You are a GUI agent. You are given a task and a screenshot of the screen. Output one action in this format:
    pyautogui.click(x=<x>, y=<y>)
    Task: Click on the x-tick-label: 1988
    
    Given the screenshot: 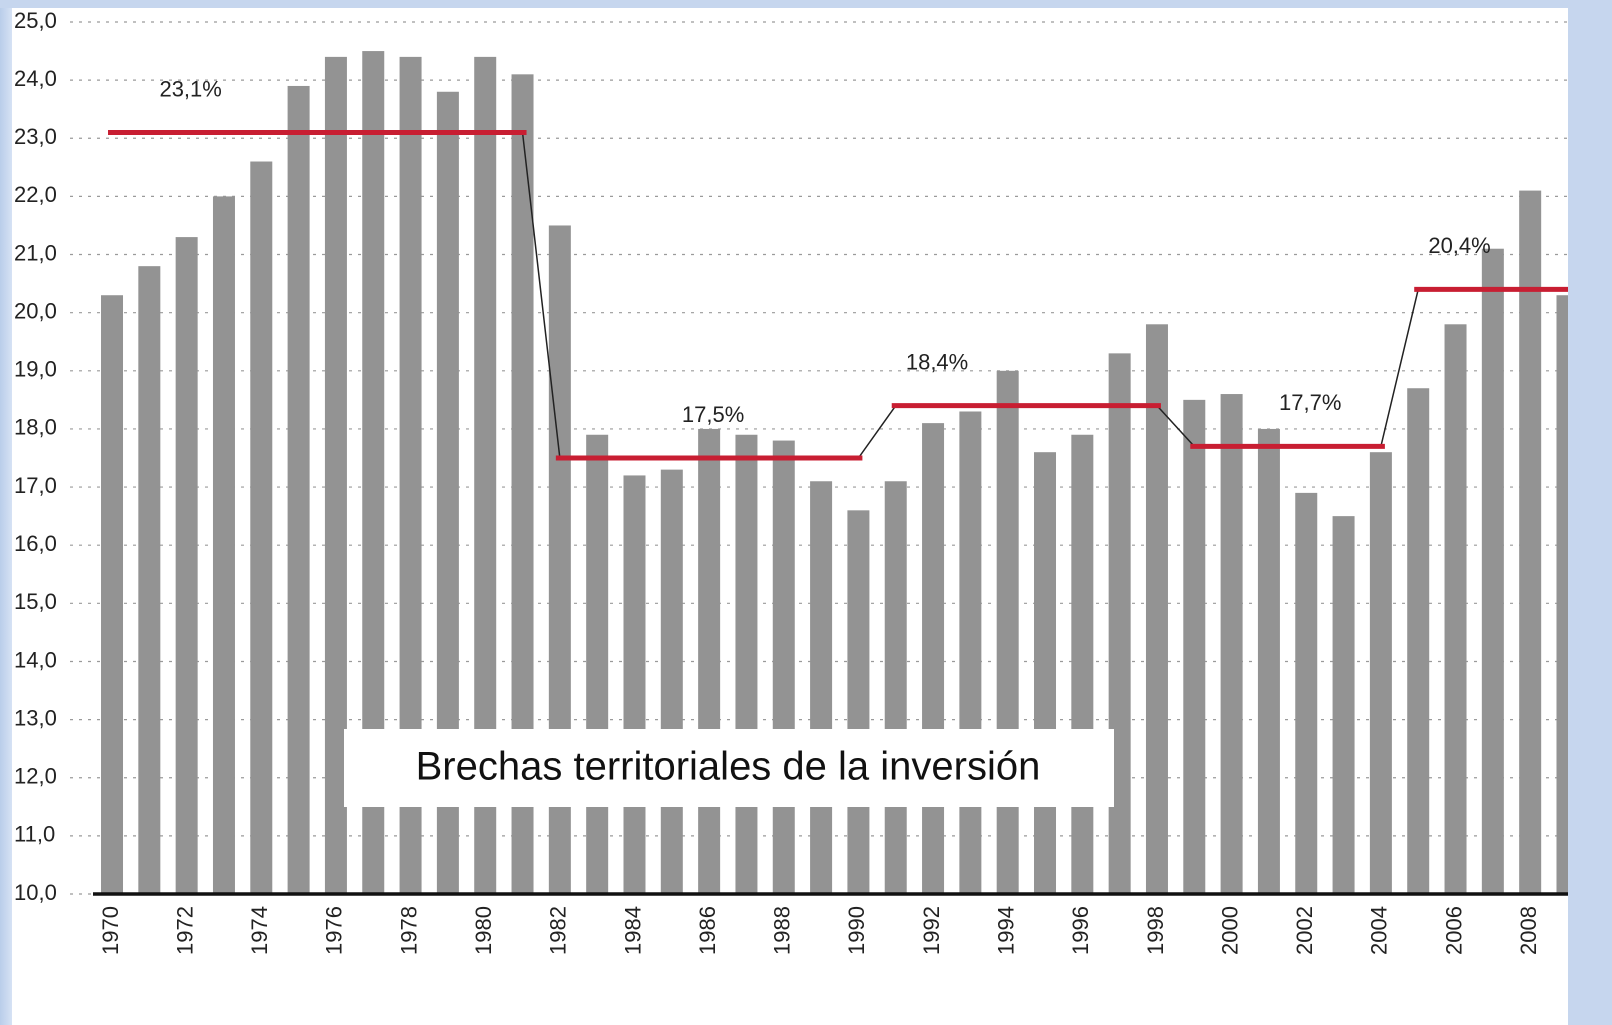 What is the action you would take?
    pyautogui.click(x=782, y=930)
    